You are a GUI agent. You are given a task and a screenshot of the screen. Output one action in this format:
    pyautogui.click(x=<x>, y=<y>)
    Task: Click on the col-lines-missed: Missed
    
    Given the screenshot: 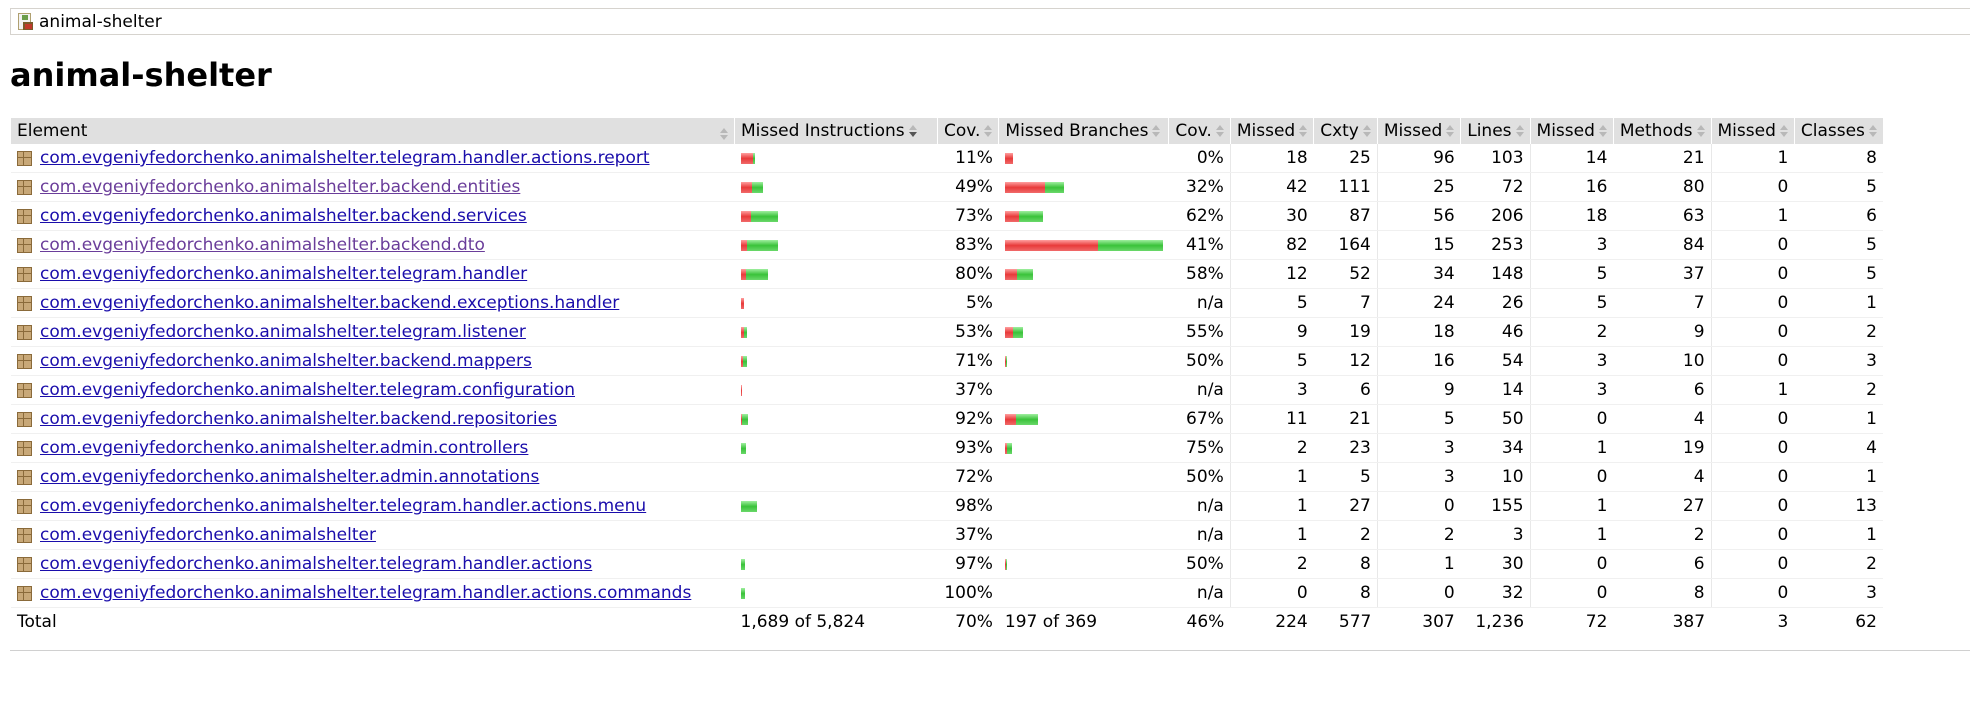 What is the action you would take?
    pyautogui.click(x=1418, y=131)
    